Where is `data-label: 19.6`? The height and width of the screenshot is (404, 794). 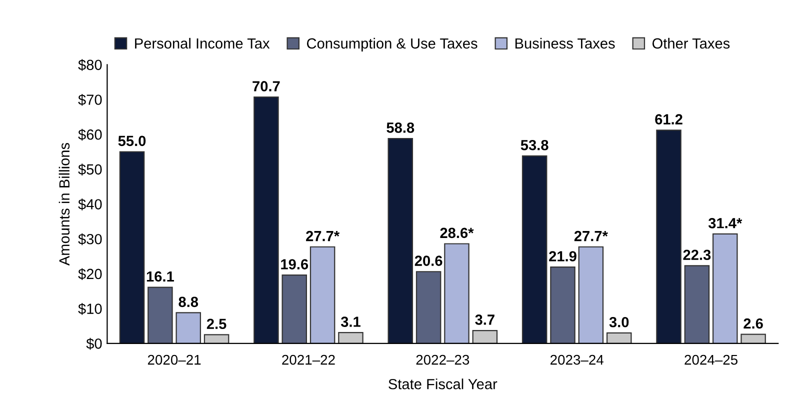
data-label: 19.6 is located at coordinates (294, 264).